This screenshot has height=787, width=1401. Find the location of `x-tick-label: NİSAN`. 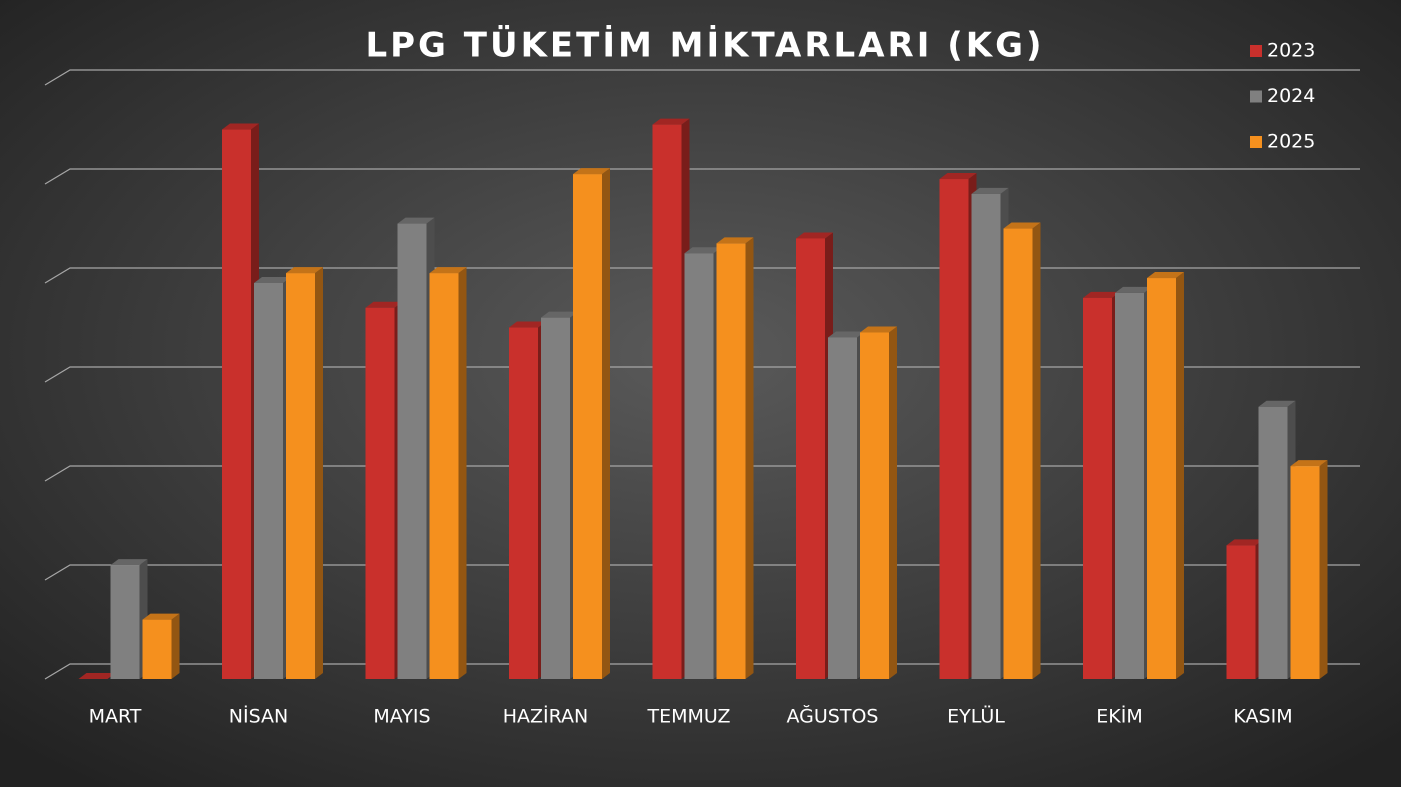

x-tick-label: NİSAN is located at coordinates (258, 716).